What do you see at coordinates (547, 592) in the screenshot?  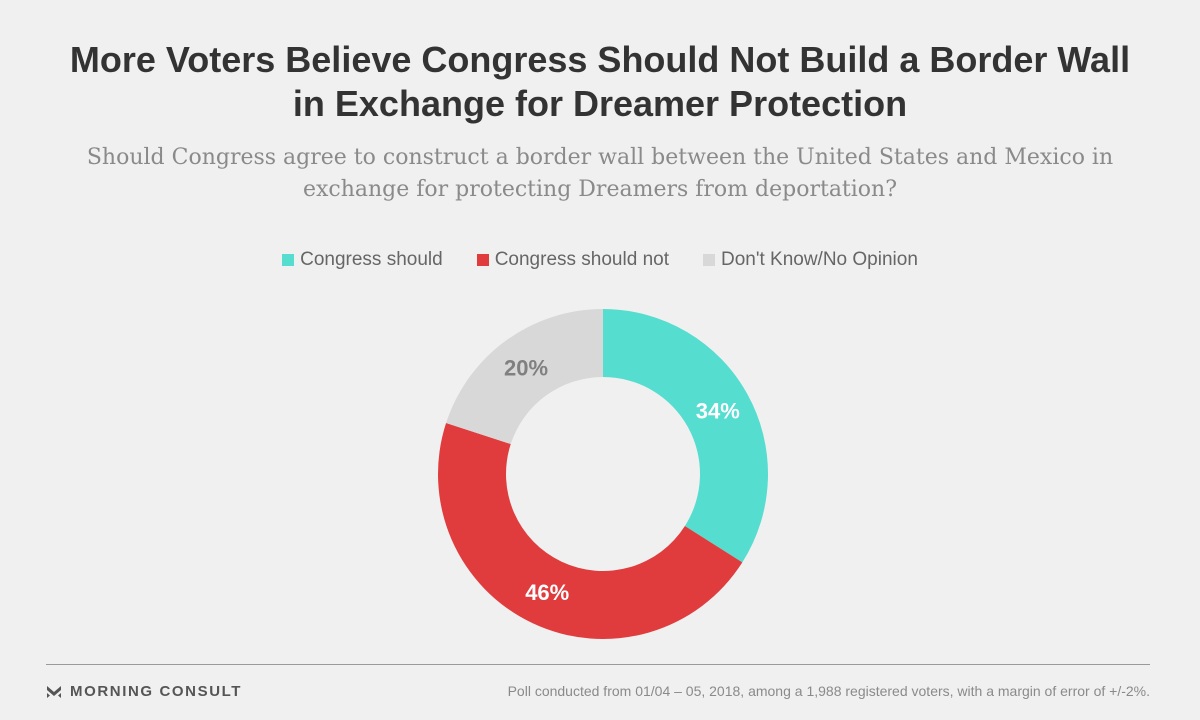 I see `slice-label-1: 46%` at bounding box center [547, 592].